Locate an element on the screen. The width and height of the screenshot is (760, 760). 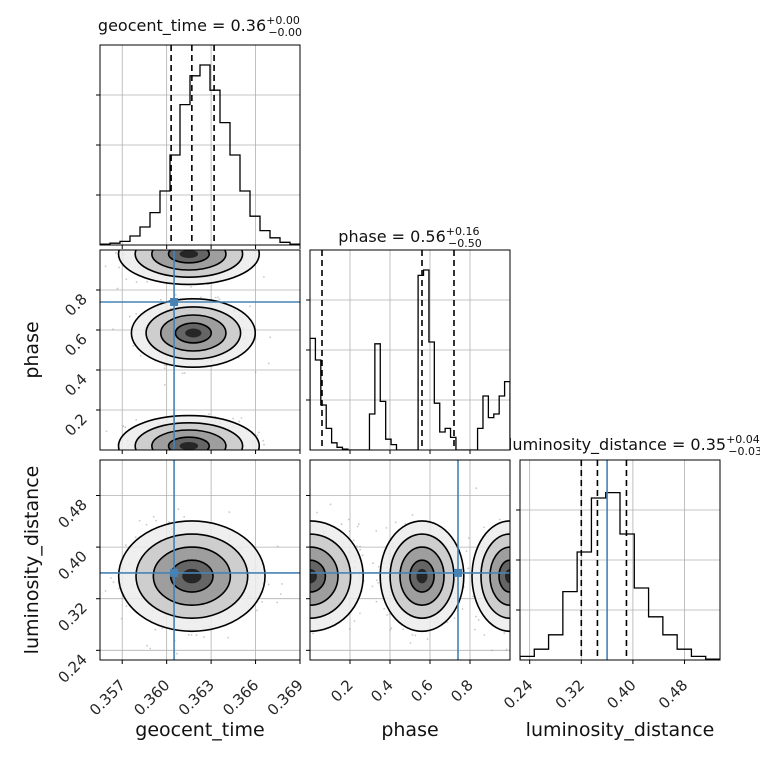
title-lower-error: −0.00 is located at coordinates (285, 32).